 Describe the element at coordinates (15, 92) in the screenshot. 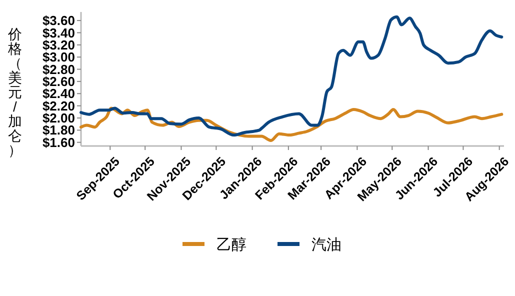

I see `text: 价格（美元/加仑）` at that location.